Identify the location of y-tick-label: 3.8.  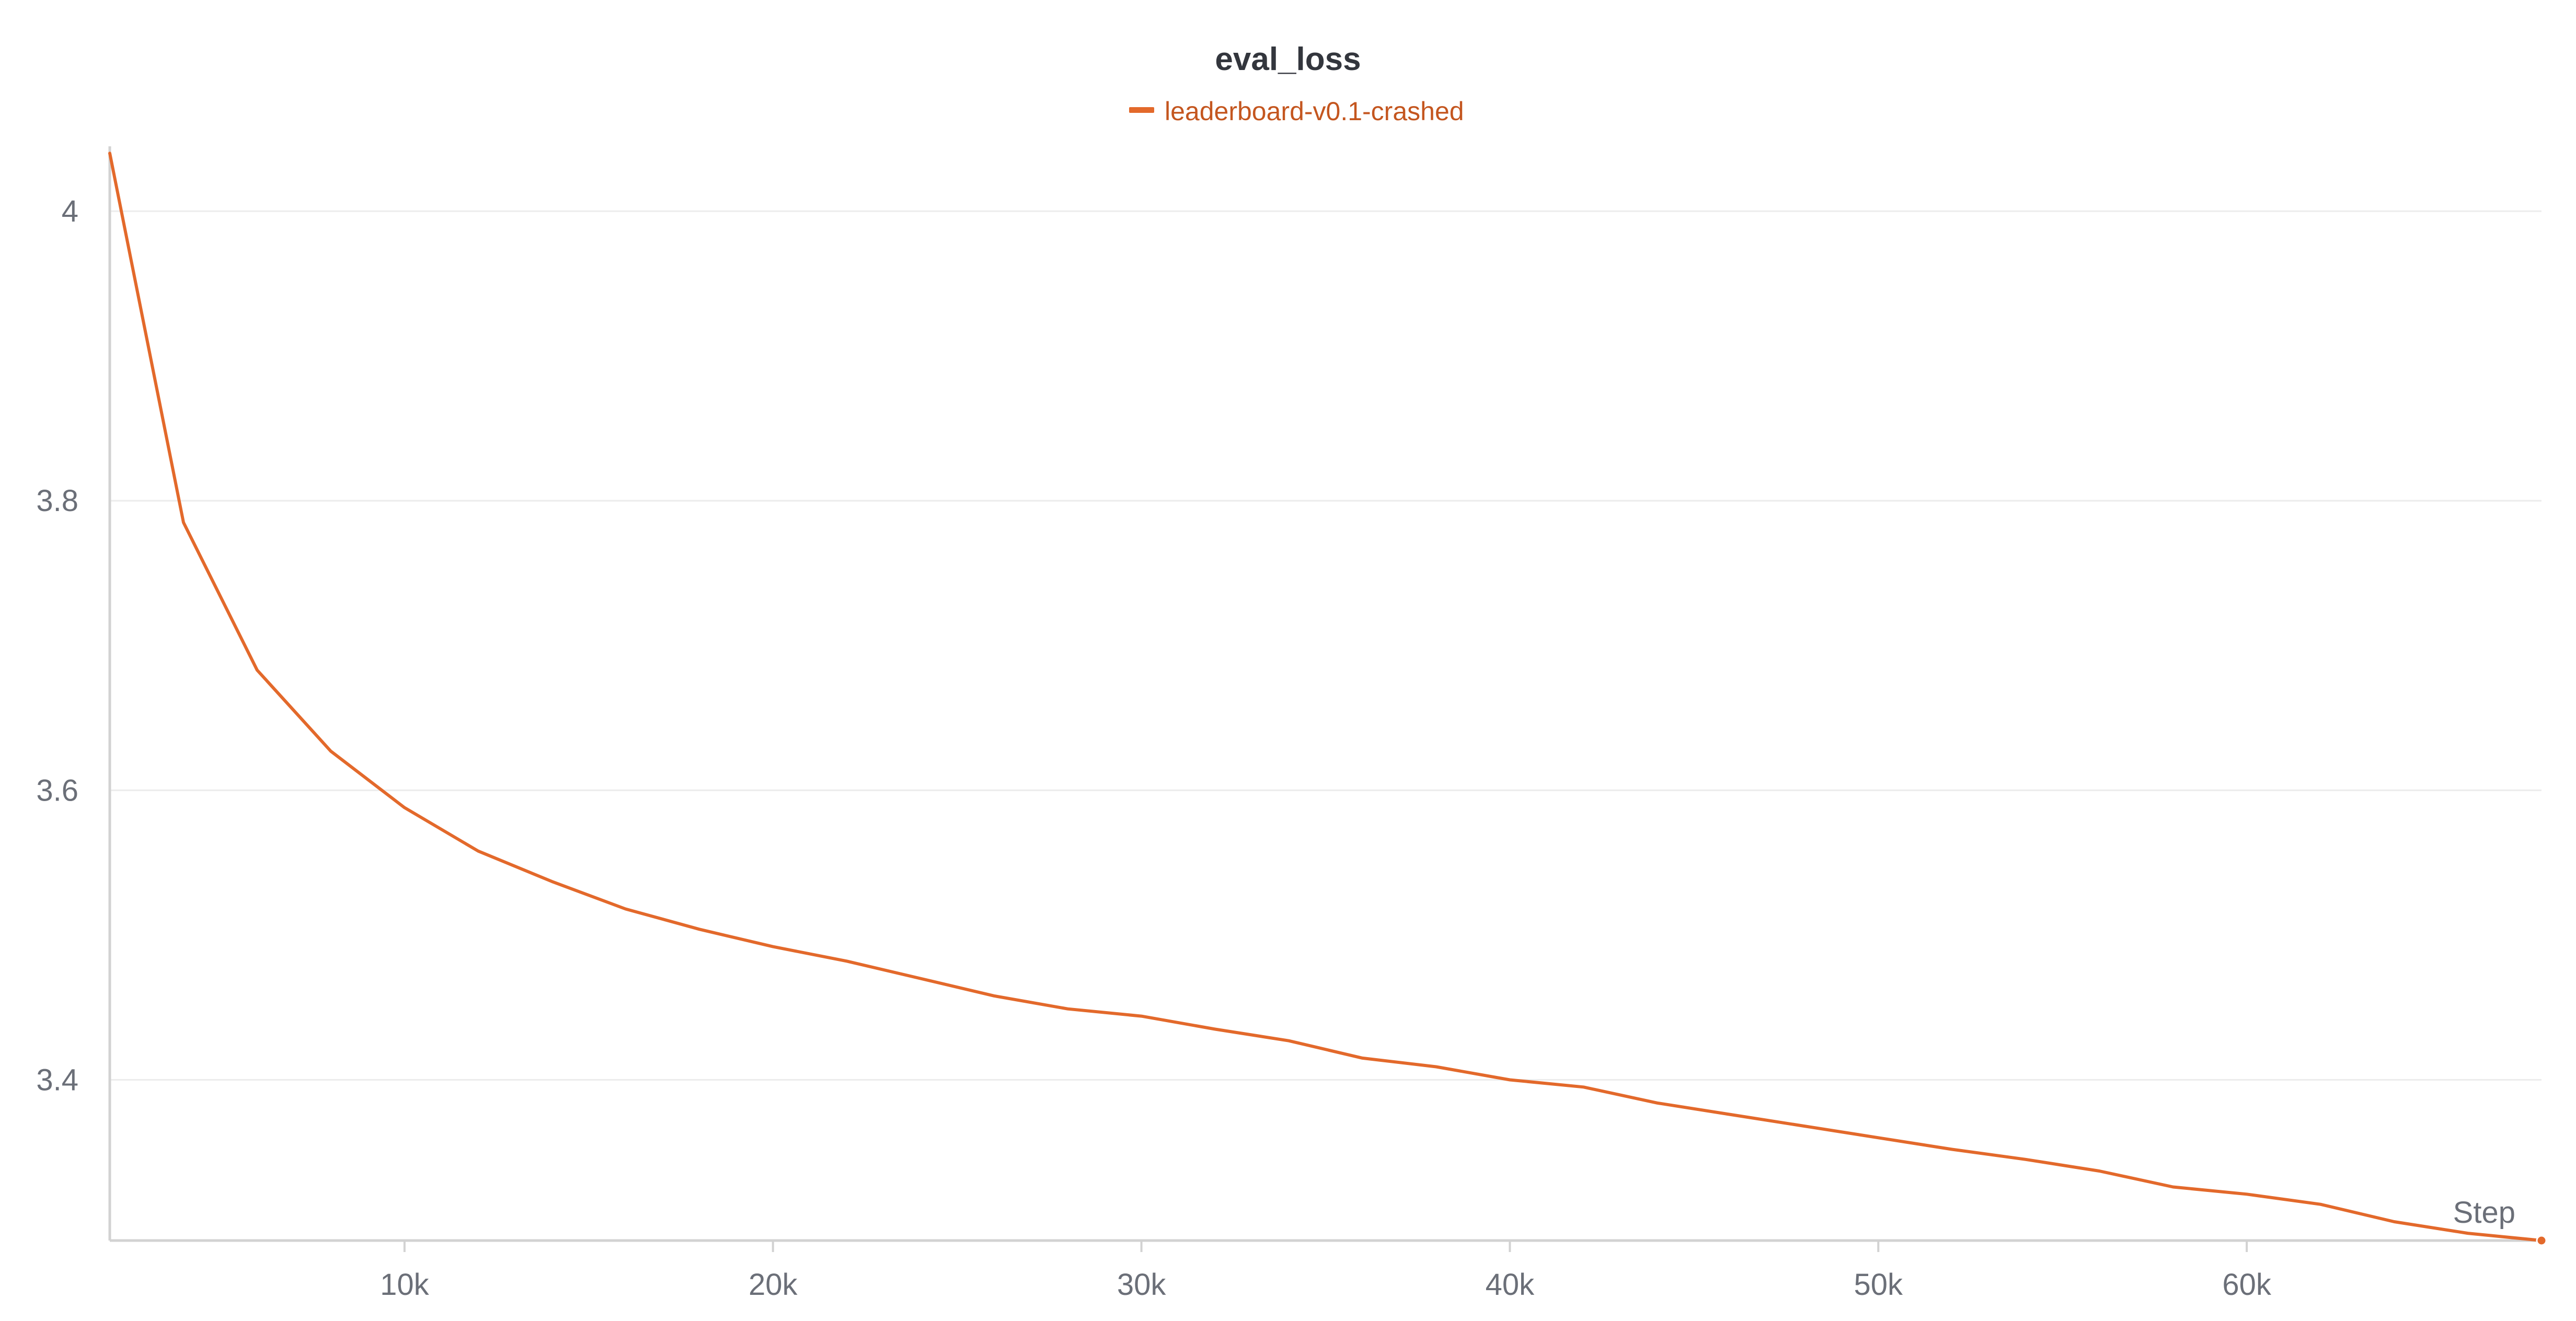
(57, 501).